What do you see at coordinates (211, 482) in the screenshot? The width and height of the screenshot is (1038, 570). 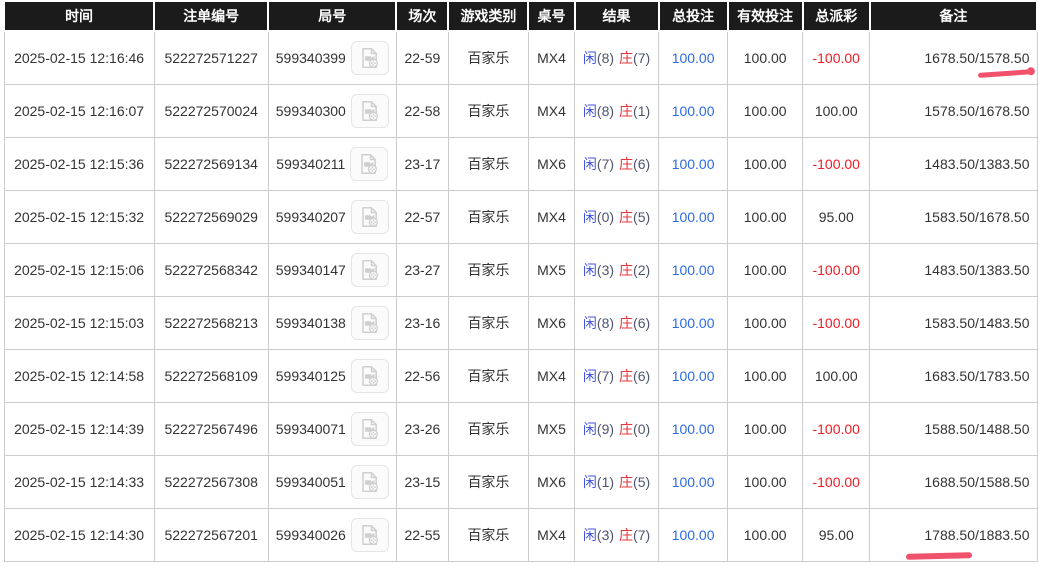 I see `cell-bet-number: 522272567308` at bounding box center [211, 482].